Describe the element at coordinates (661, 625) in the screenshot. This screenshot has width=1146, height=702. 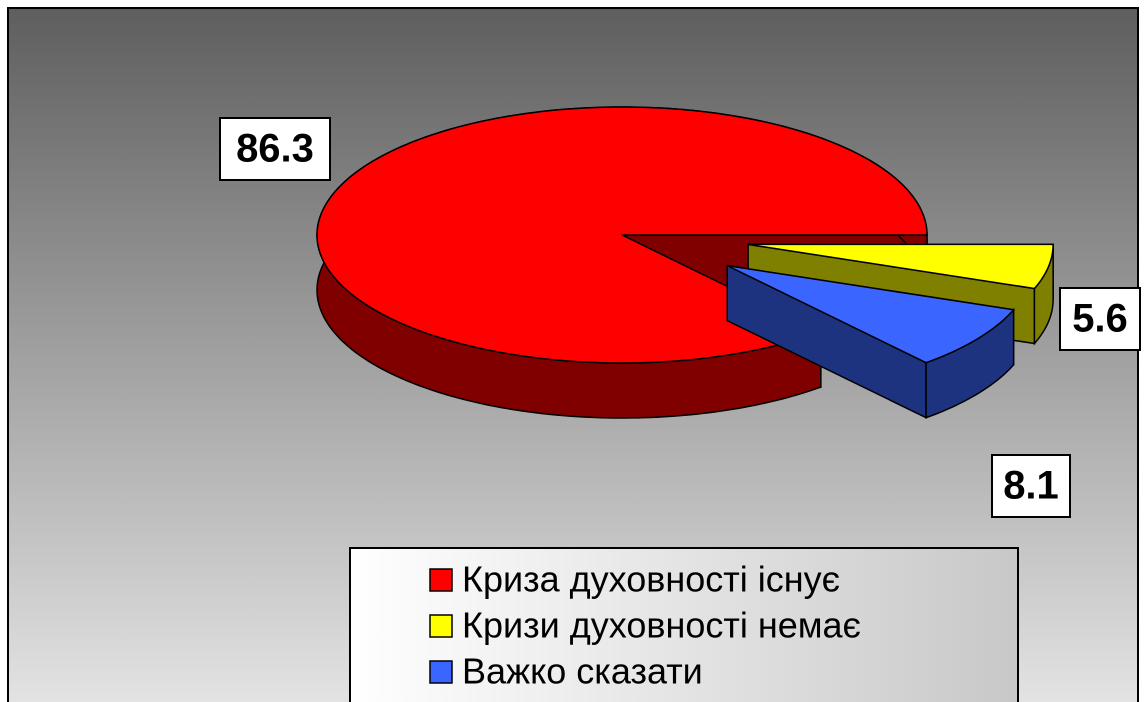
I see `legend-label: Кризи духовності немає` at that location.